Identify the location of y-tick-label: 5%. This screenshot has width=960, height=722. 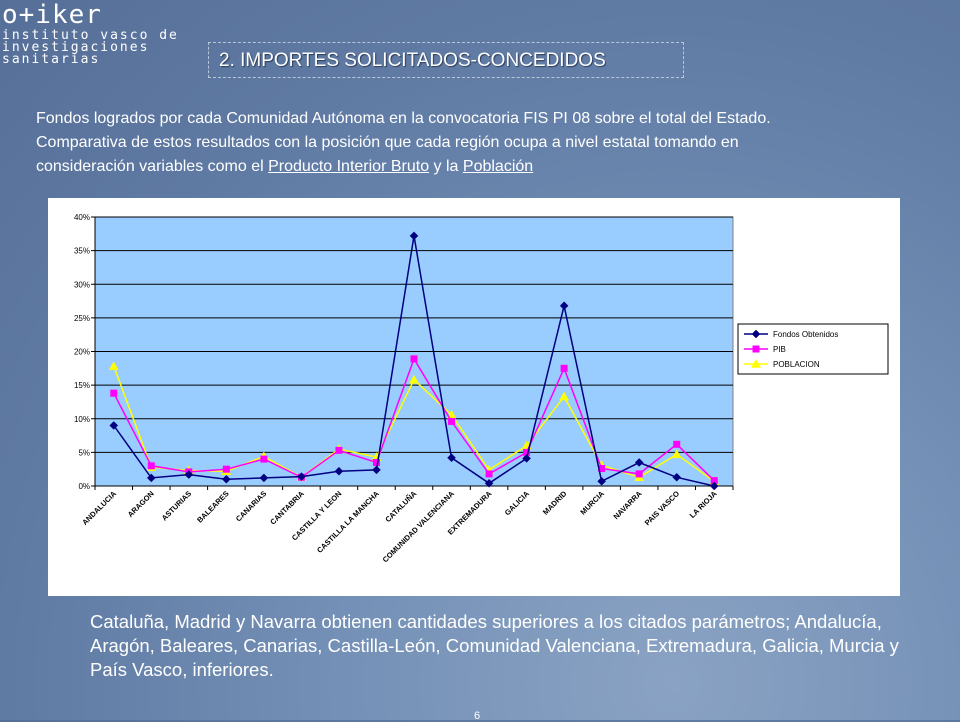
(84, 452).